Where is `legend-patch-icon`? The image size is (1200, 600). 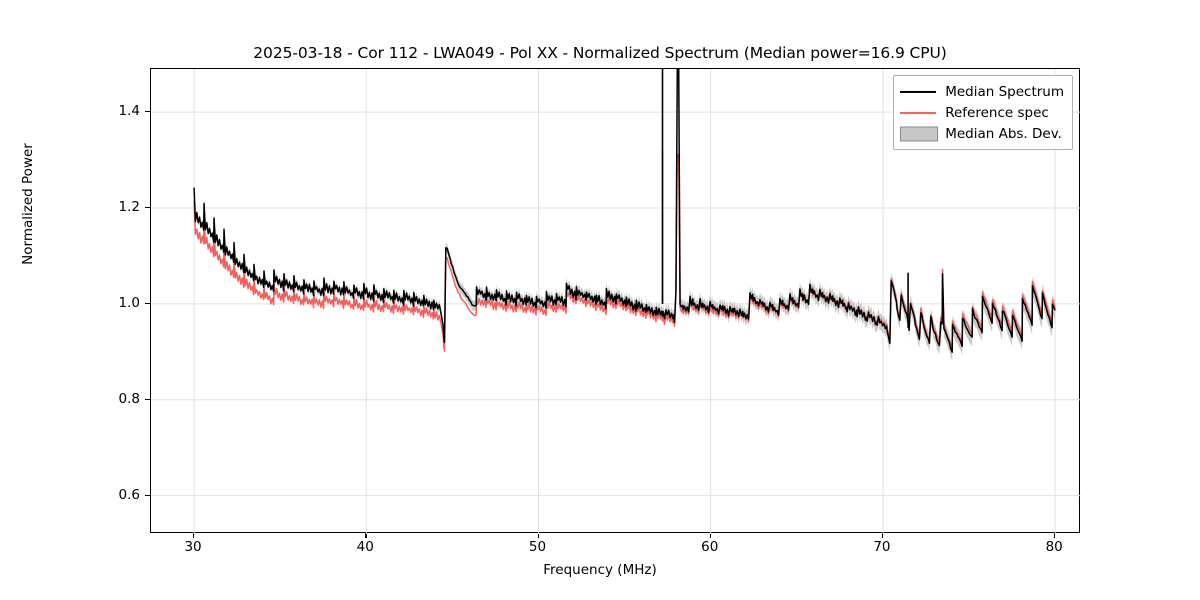
legend-patch-icon is located at coordinates (919, 133).